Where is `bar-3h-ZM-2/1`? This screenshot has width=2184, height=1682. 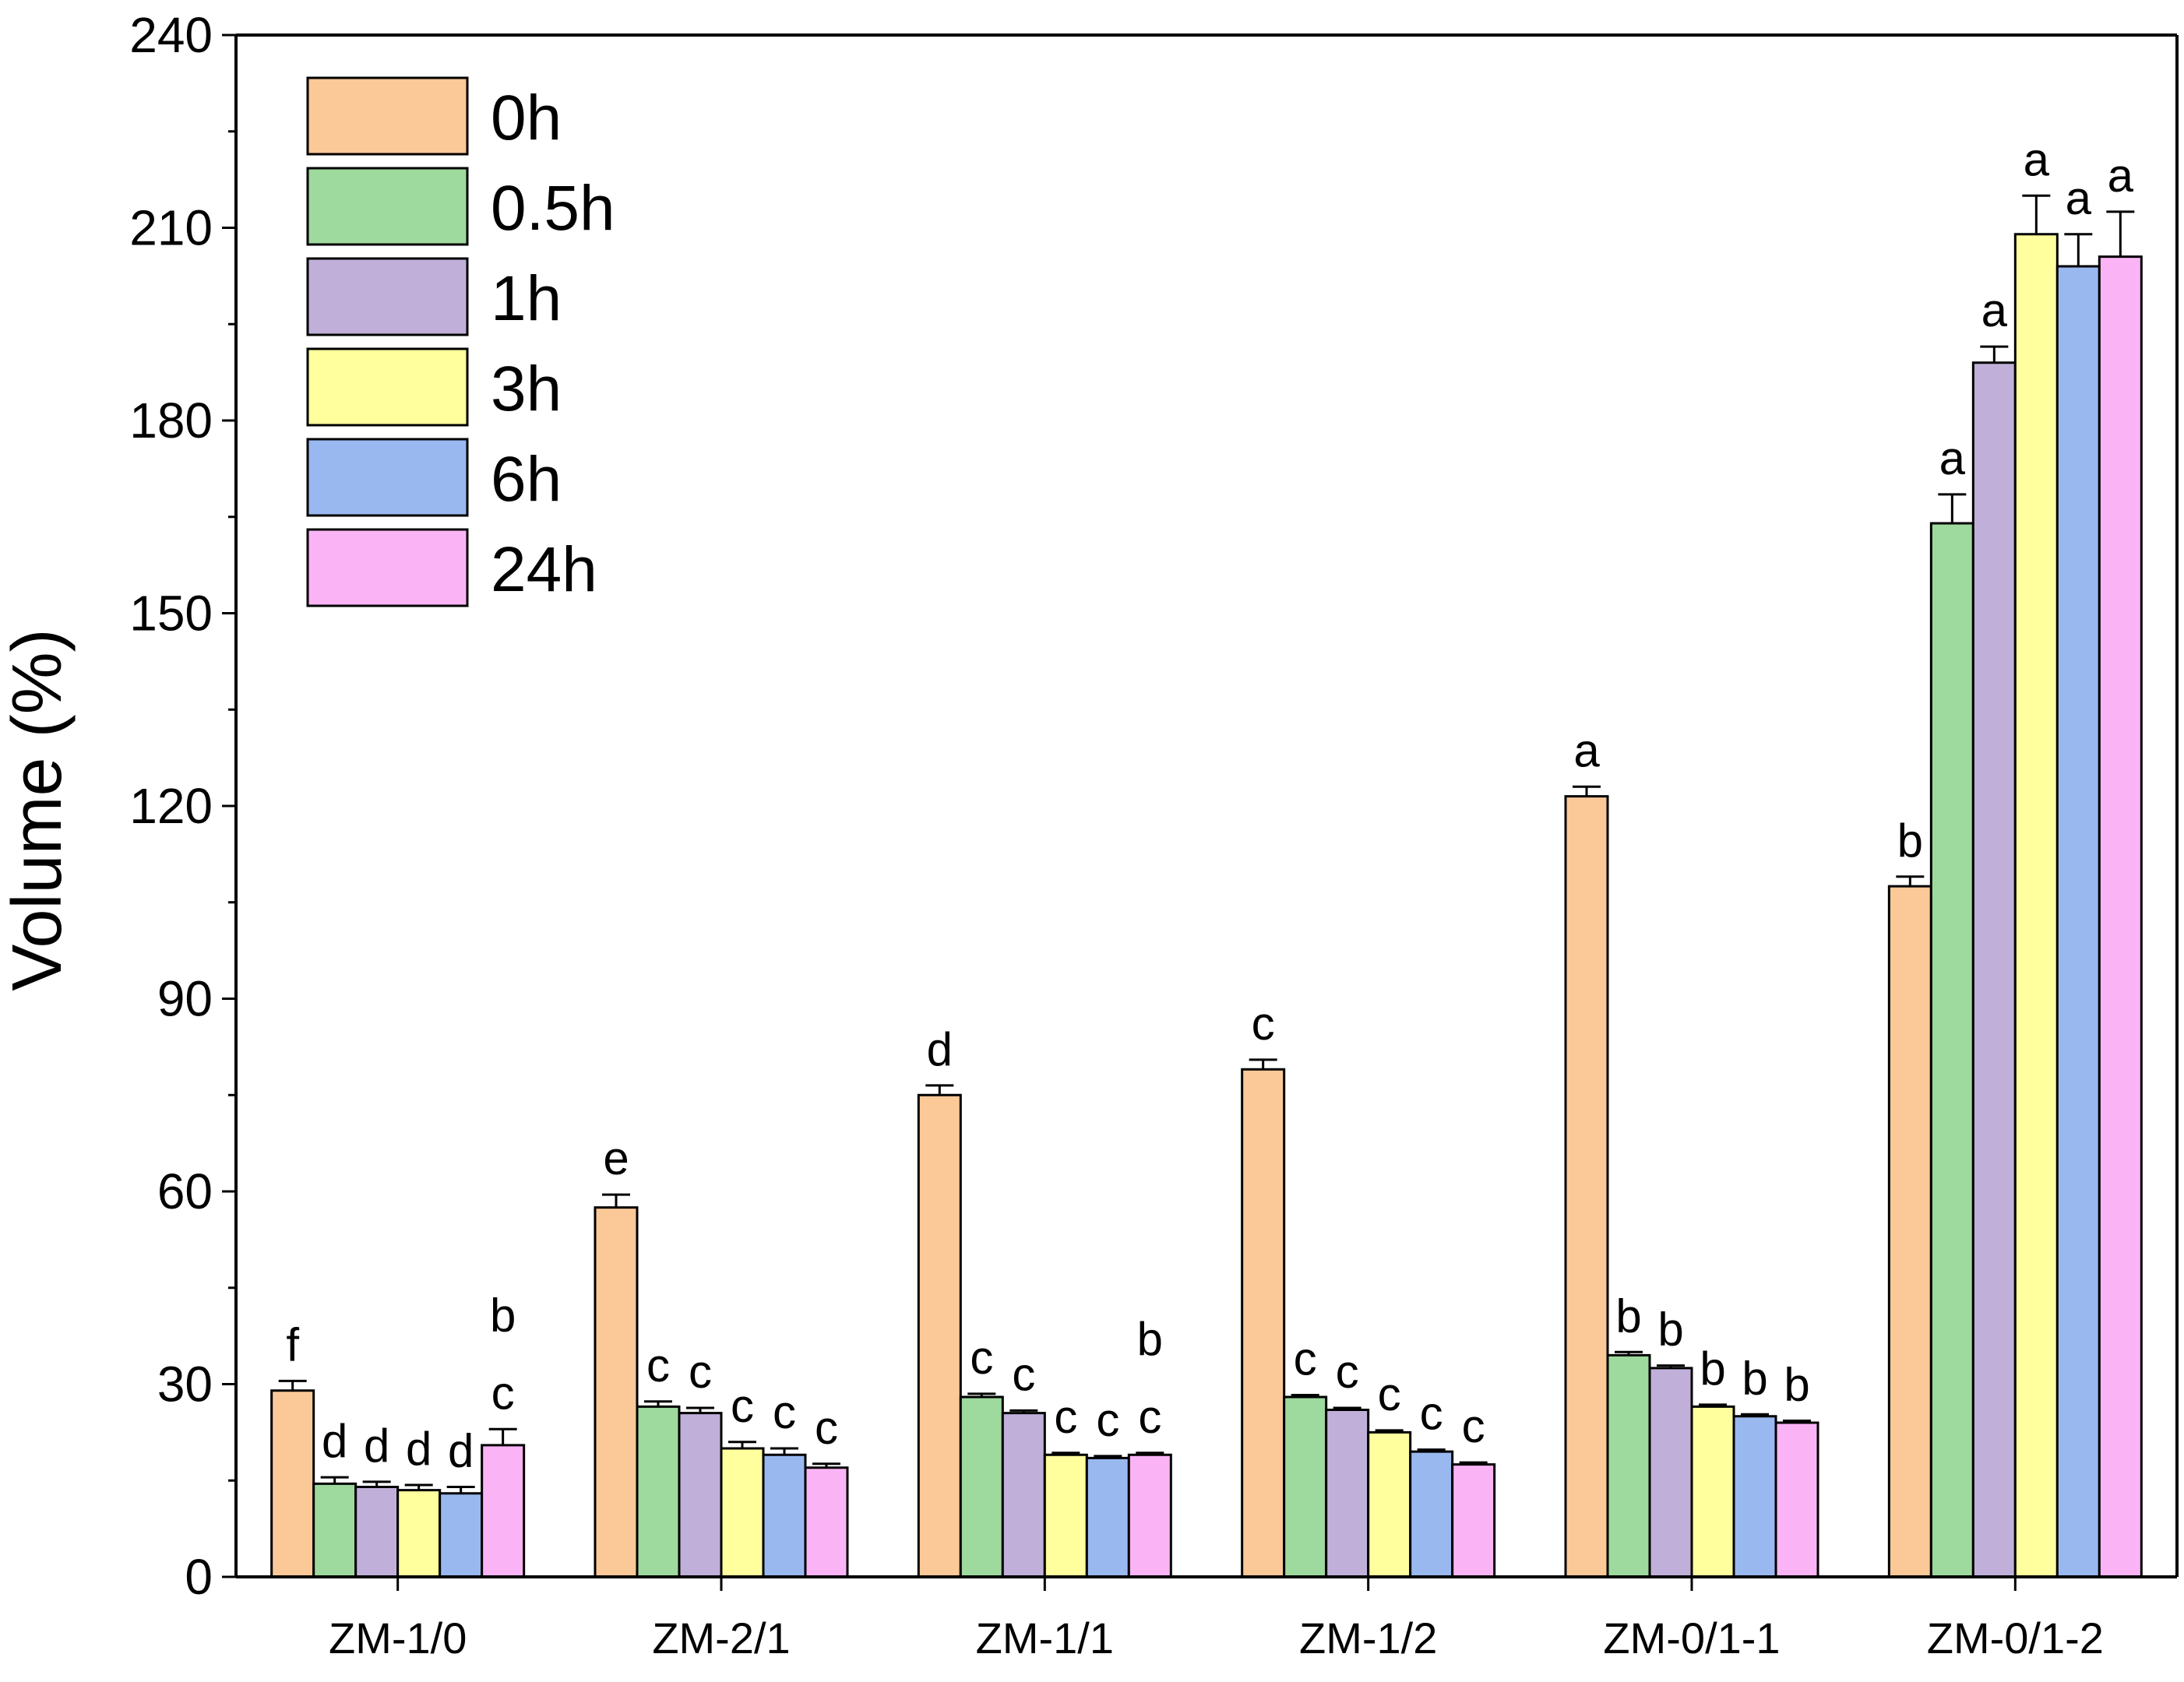
bar-3h-ZM-2/1 is located at coordinates (743, 1512).